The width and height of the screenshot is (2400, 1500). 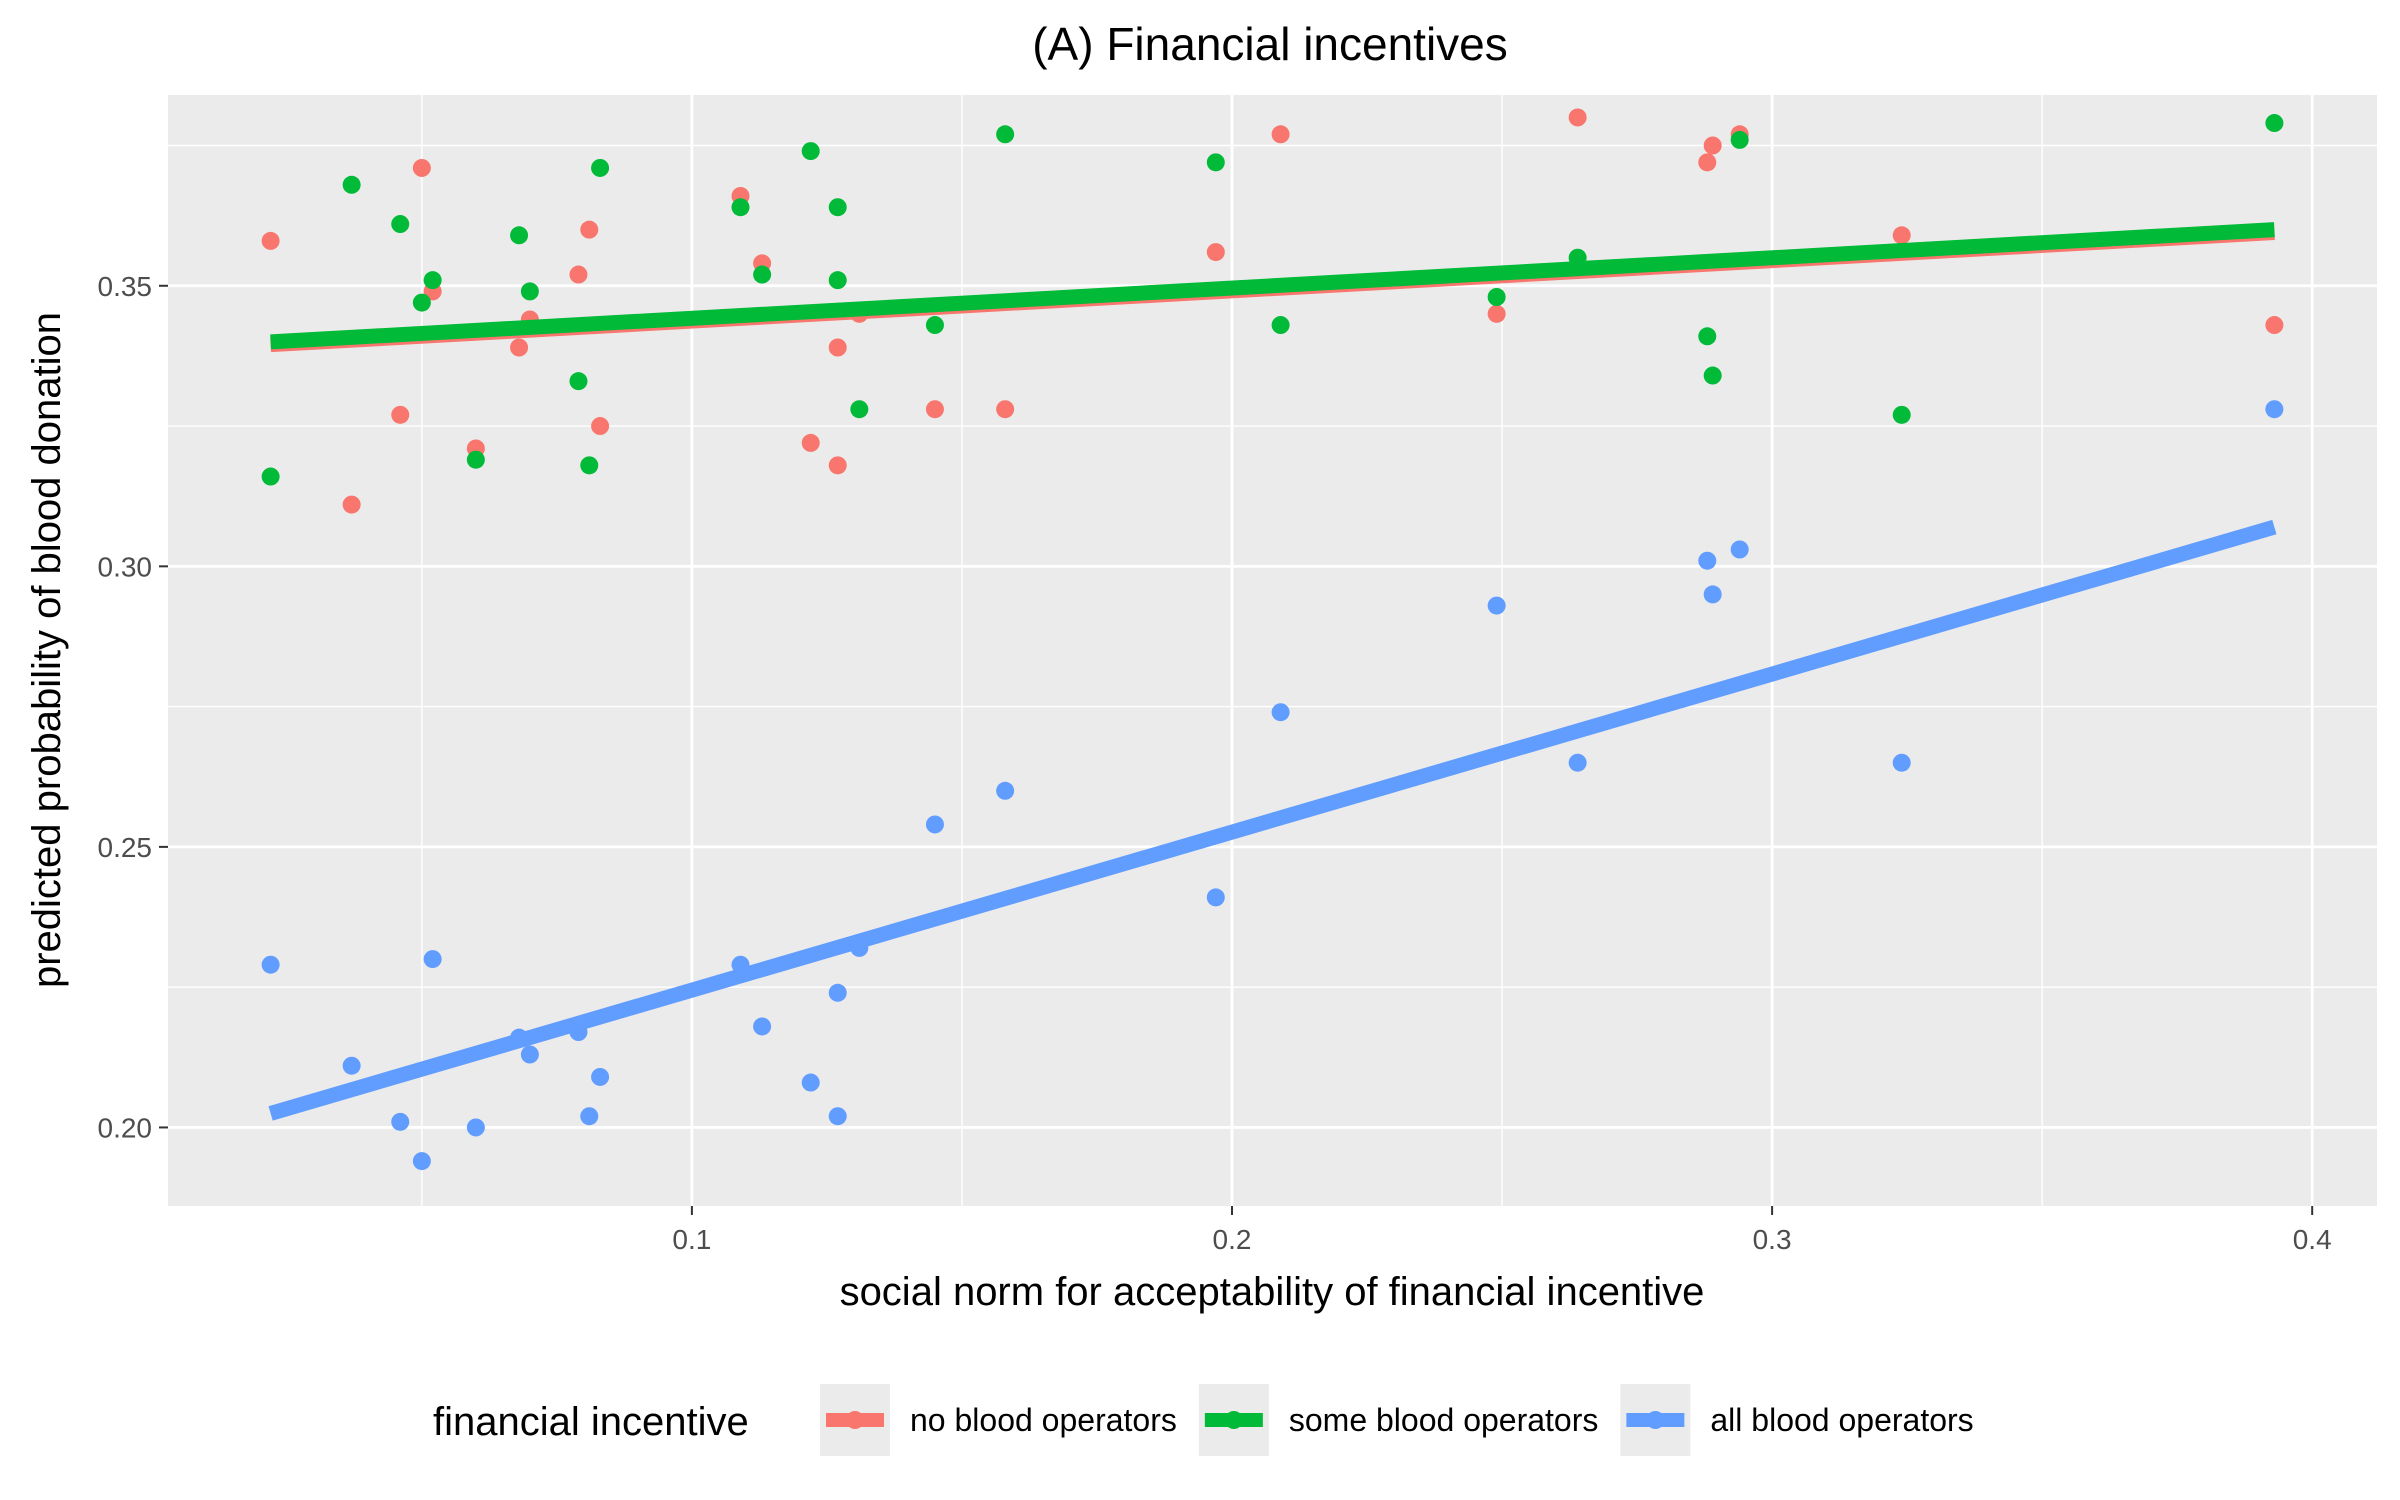 What do you see at coordinates (125, 1127) in the screenshot?
I see `y-tick-label: 0.20` at bounding box center [125, 1127].